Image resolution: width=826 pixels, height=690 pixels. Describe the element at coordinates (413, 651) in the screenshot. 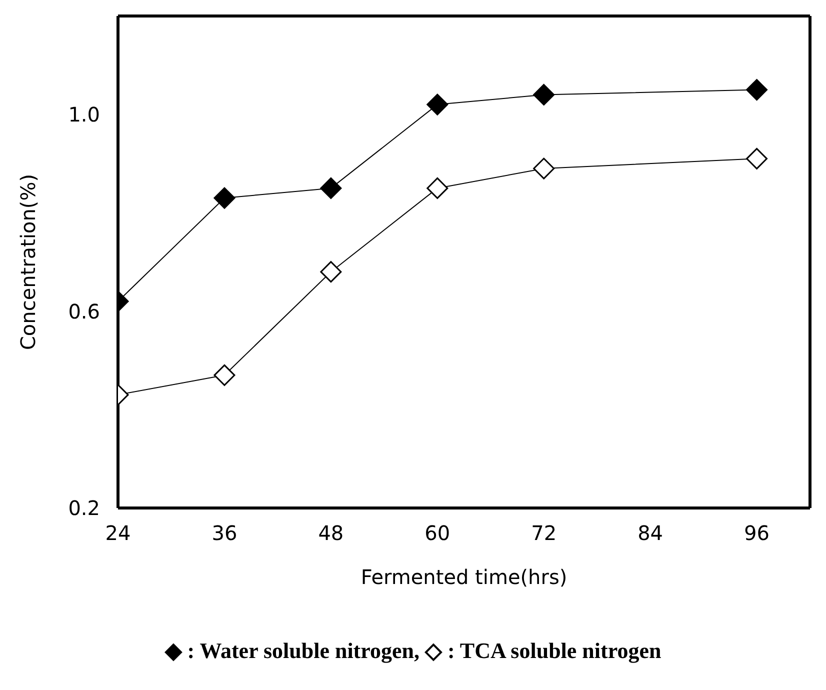

I see `text: ◆ : Water soluble nitrogen, ◇ : TCA soluble nitrogen` at that location.